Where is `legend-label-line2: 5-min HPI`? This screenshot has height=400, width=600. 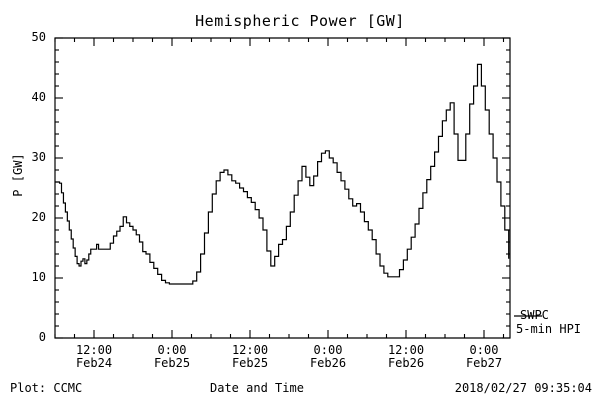
legend-label-line2: 5-min HPI is located at coordinates (549, 329).